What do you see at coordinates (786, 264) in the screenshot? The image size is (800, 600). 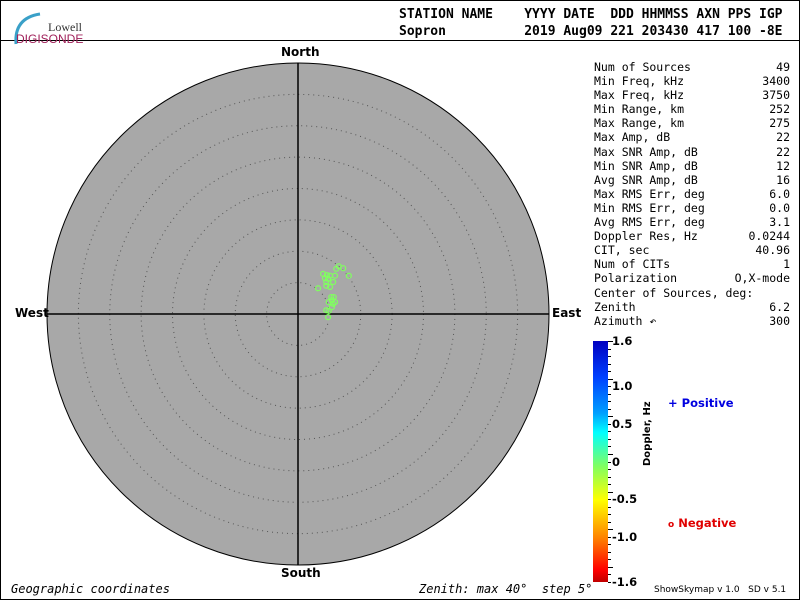 I see `stat-value: 1` at bounding box center [786, 264].